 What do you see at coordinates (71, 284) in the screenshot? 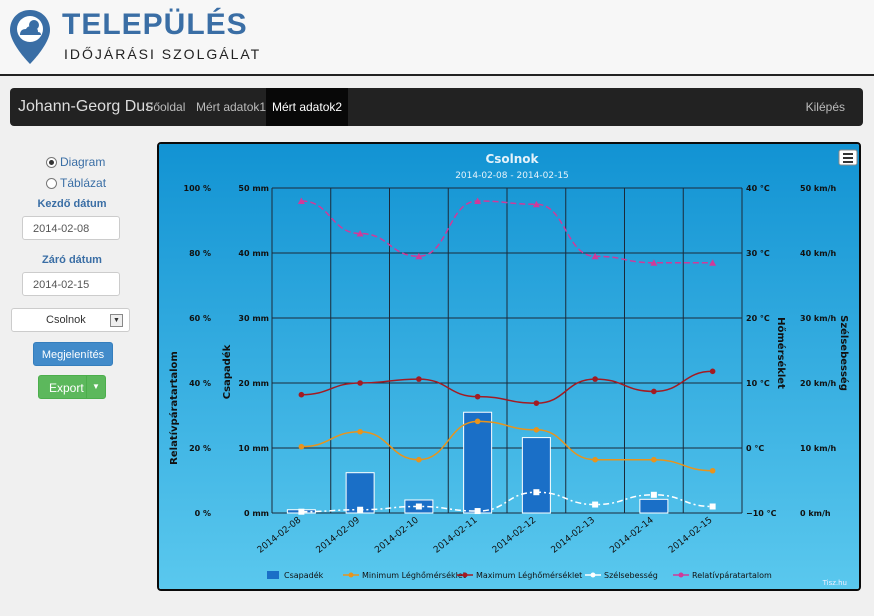
I see `end-date-input: 2014-02-15` at bounding box center [71, 284].